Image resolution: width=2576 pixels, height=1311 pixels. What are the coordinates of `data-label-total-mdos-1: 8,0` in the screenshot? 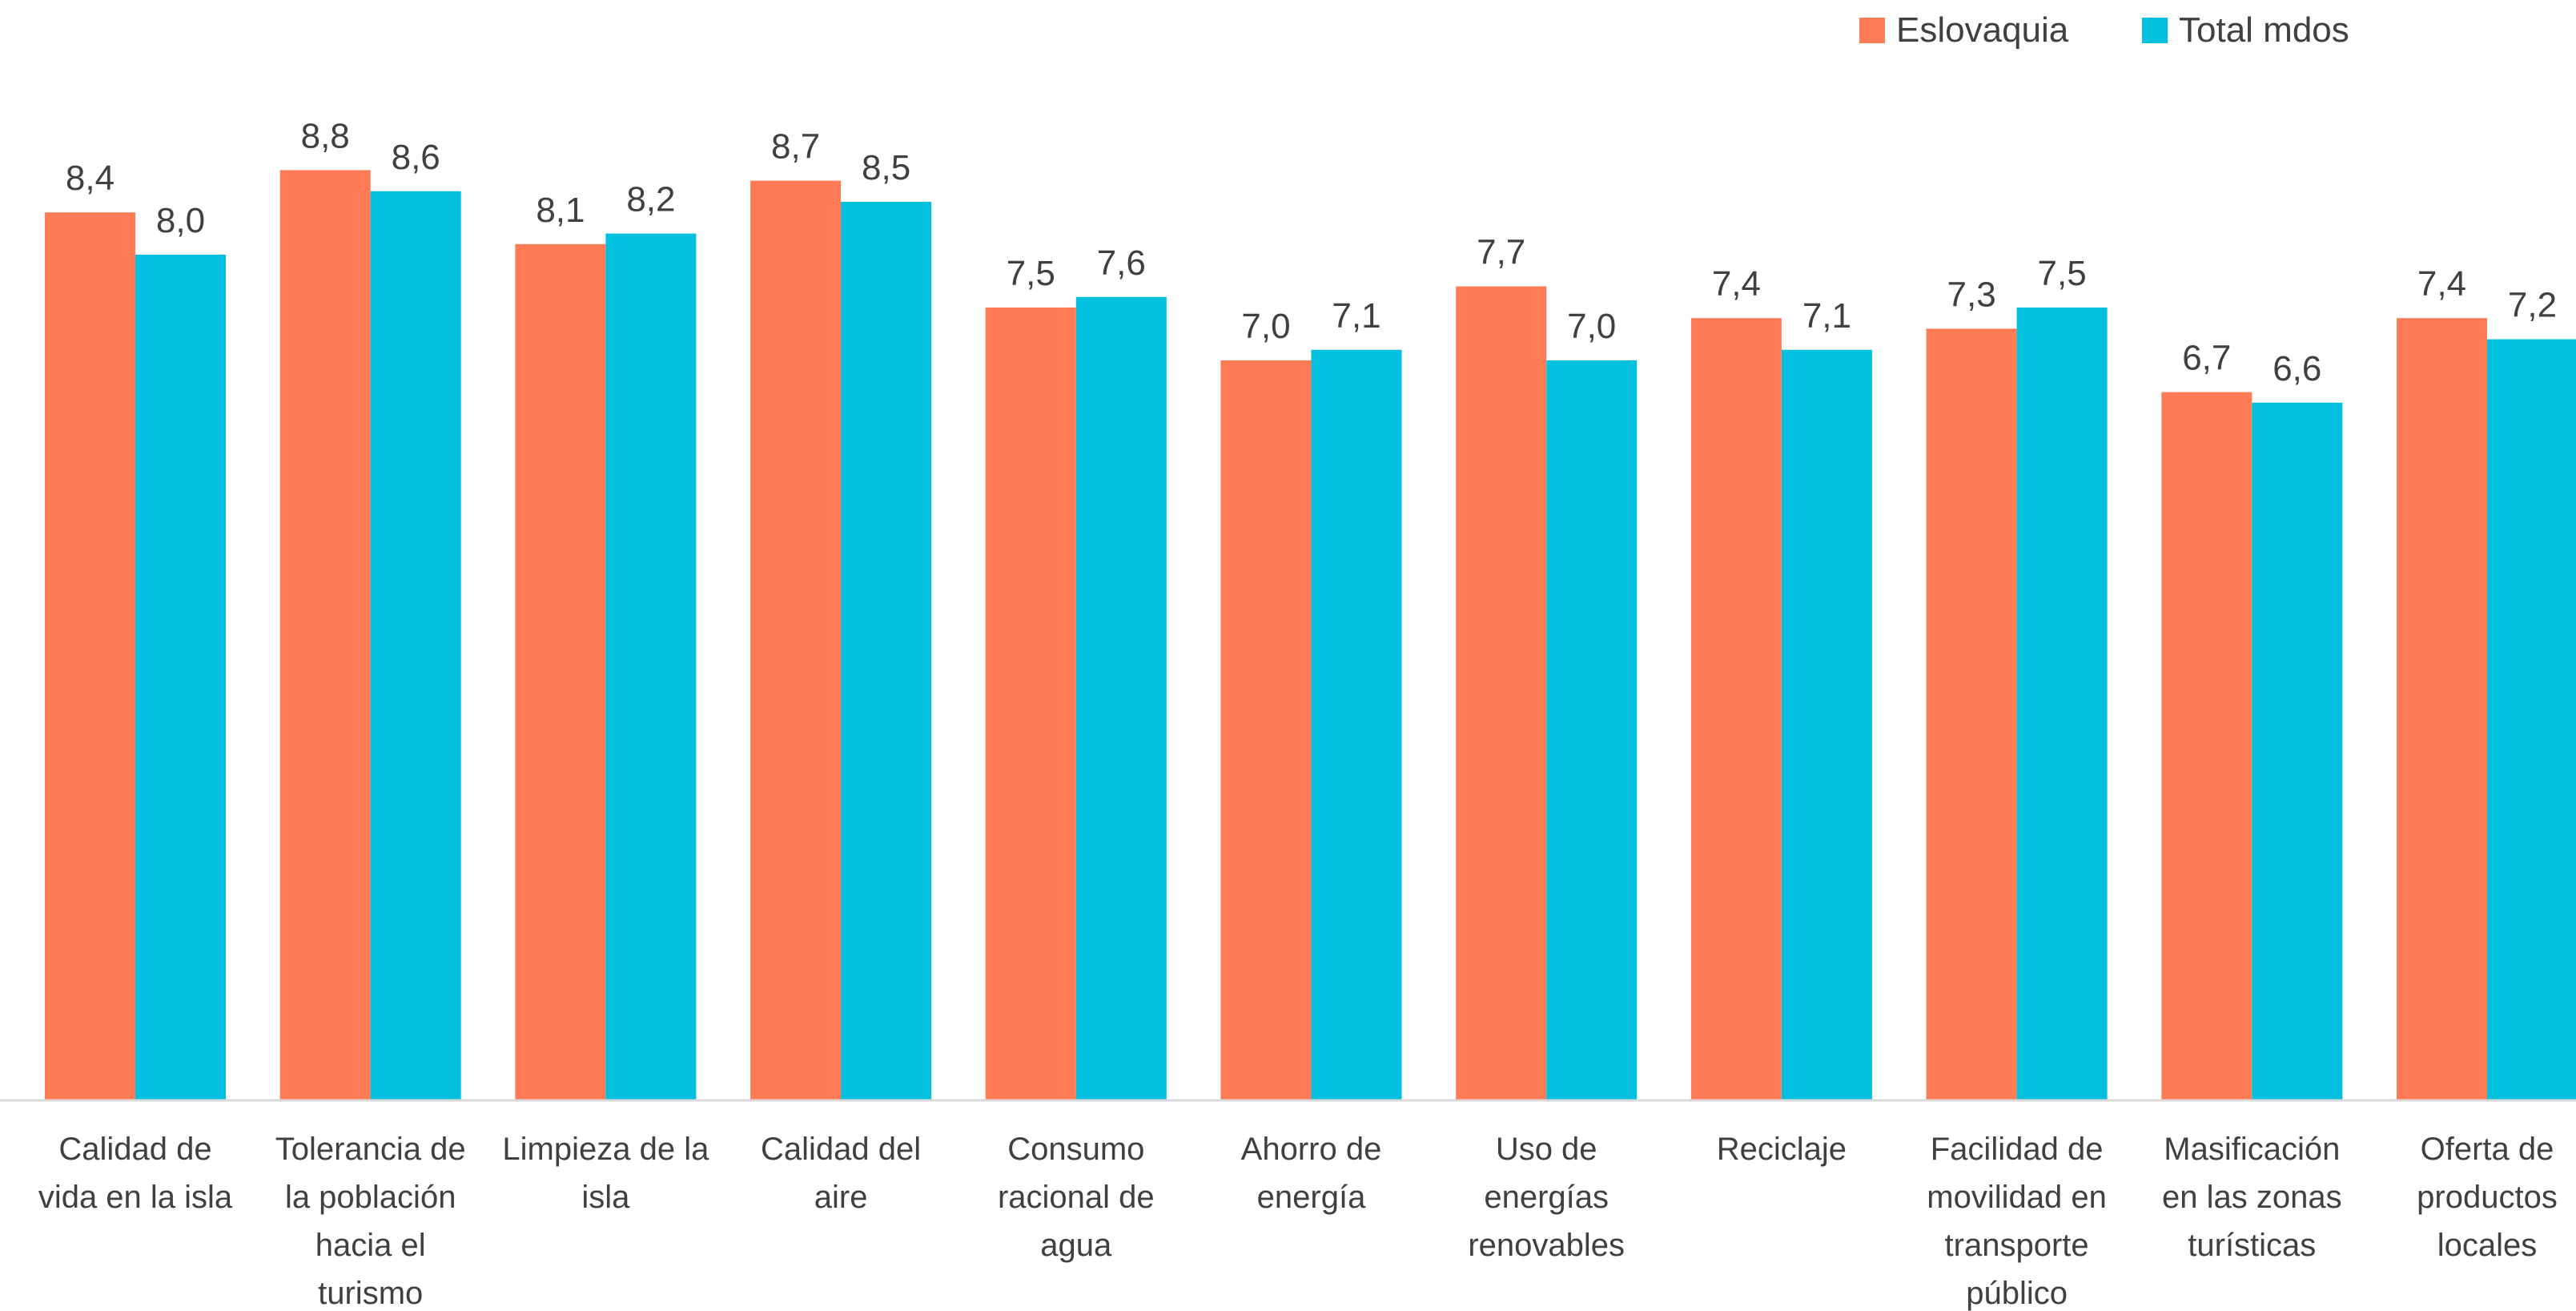 It's located at (180, 220).